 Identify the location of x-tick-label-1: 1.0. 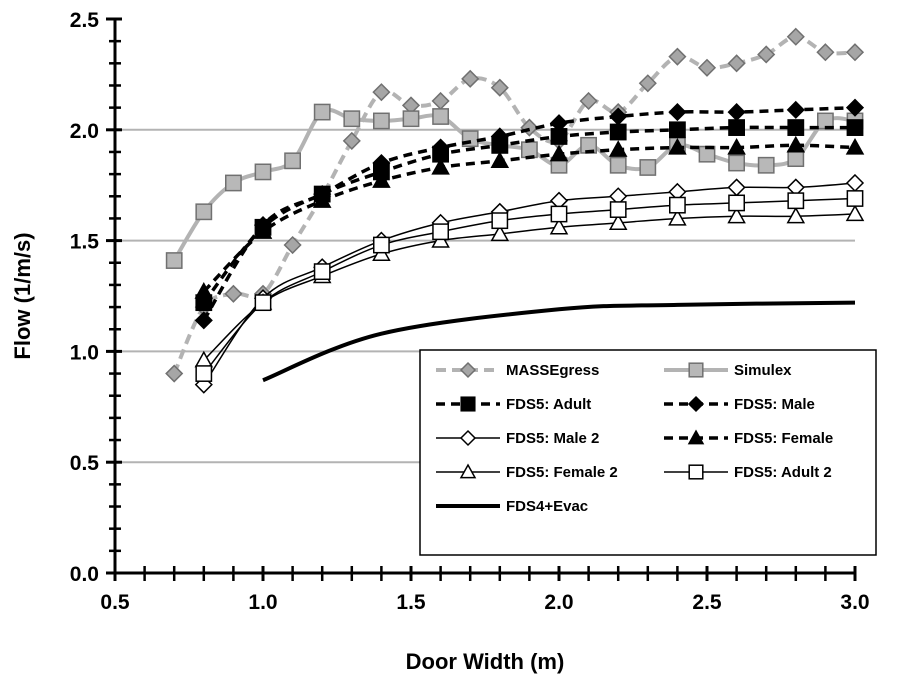
(262, 602).